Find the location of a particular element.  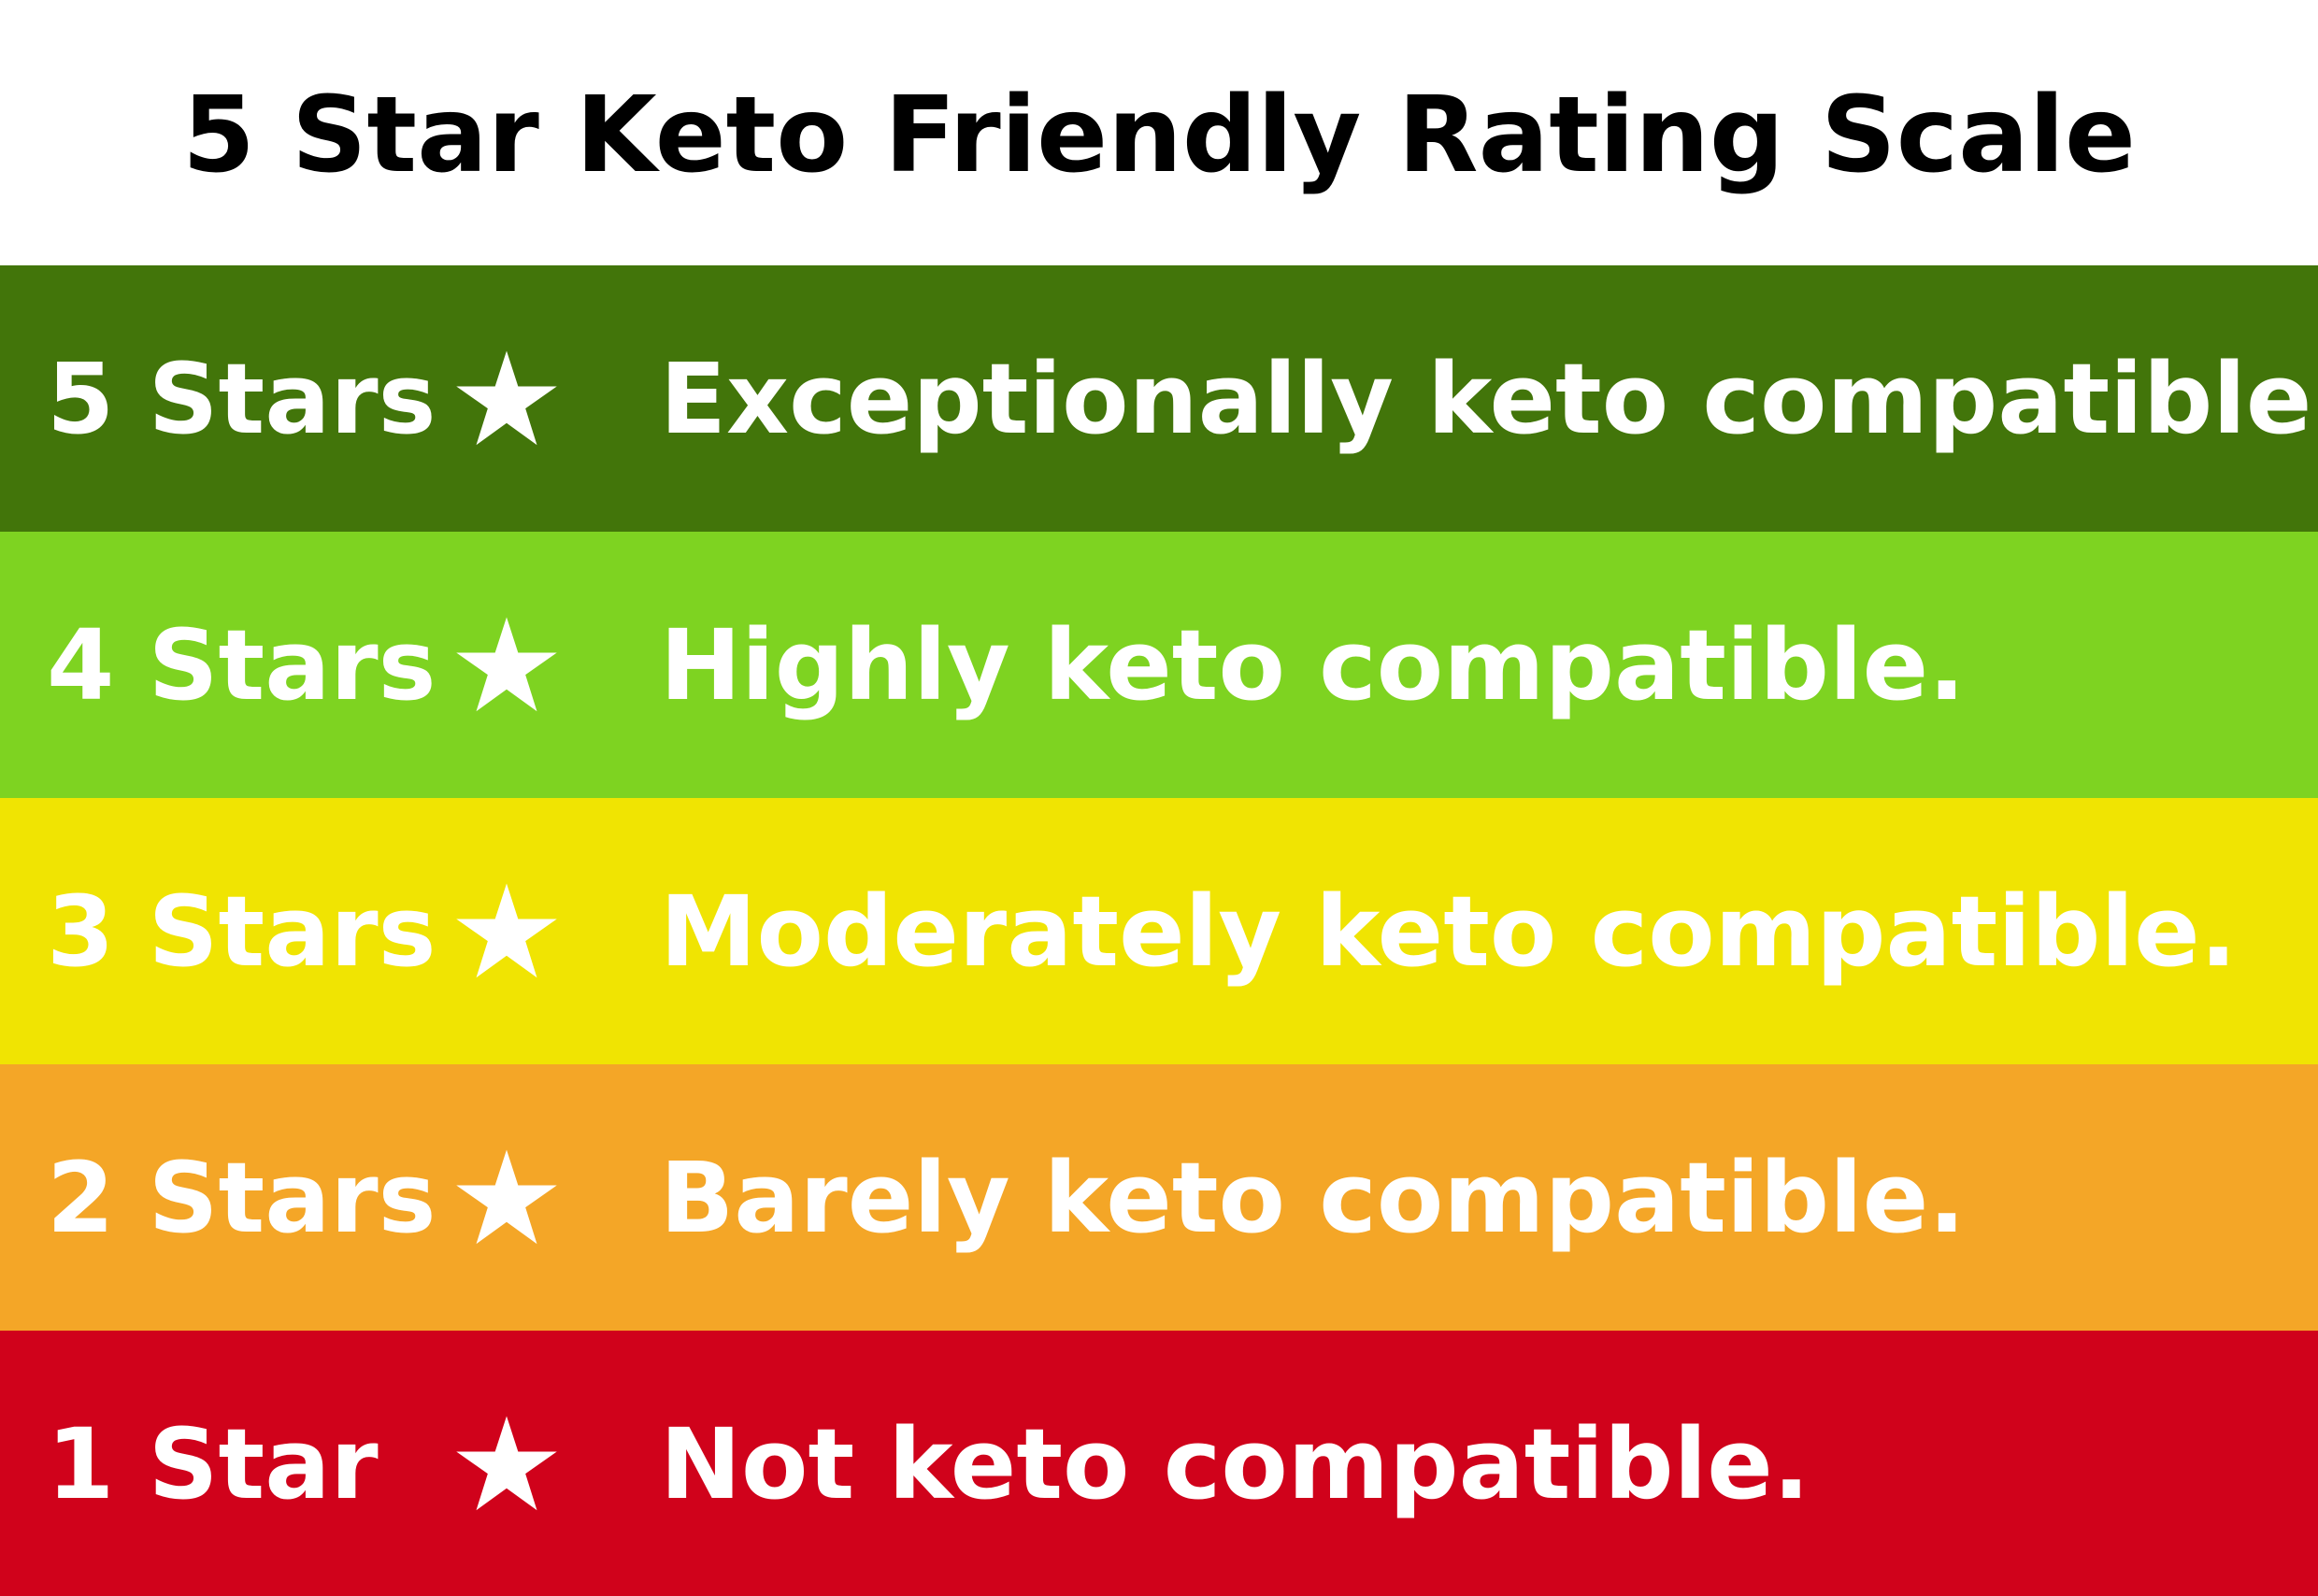

rating-count-label: 4 Stars is located at coordinates (241, 664).